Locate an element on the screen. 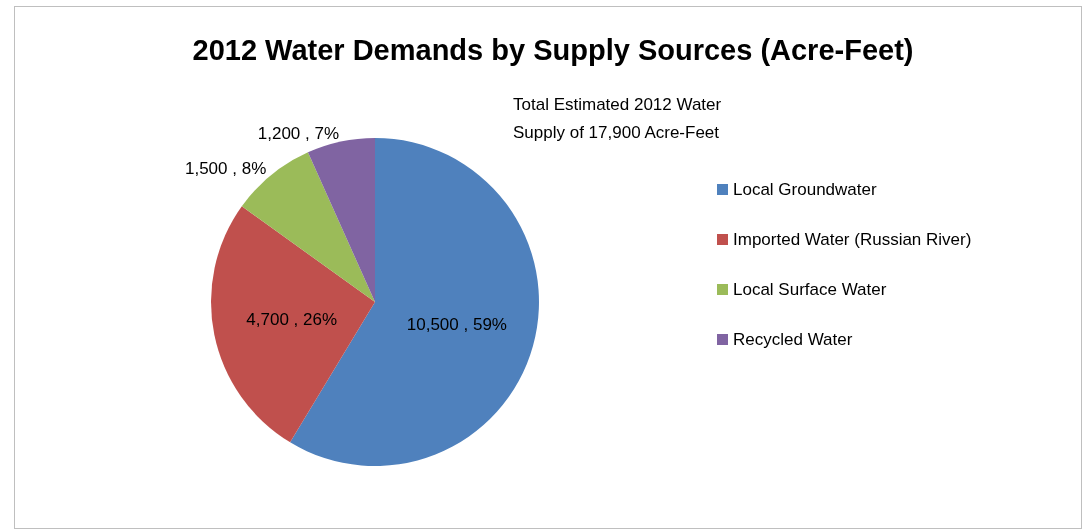 The width and height of the screenshot is (1088, 529). legend-label: Local Surface Water is located at coordinates (810, 289).